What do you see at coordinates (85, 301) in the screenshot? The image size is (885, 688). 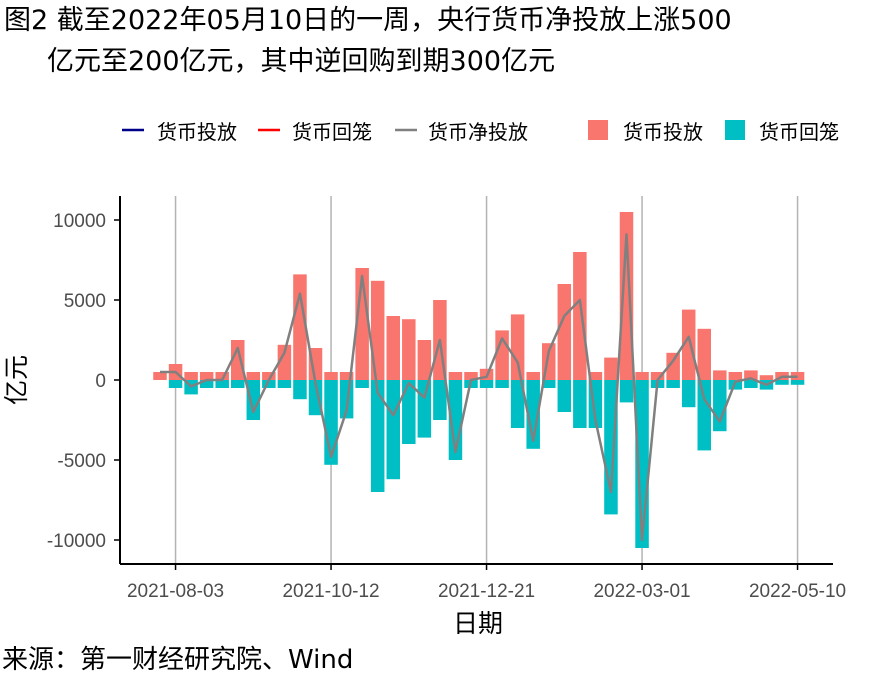 I see `y-tick-label: 5000` at bounding box center [85, 301].